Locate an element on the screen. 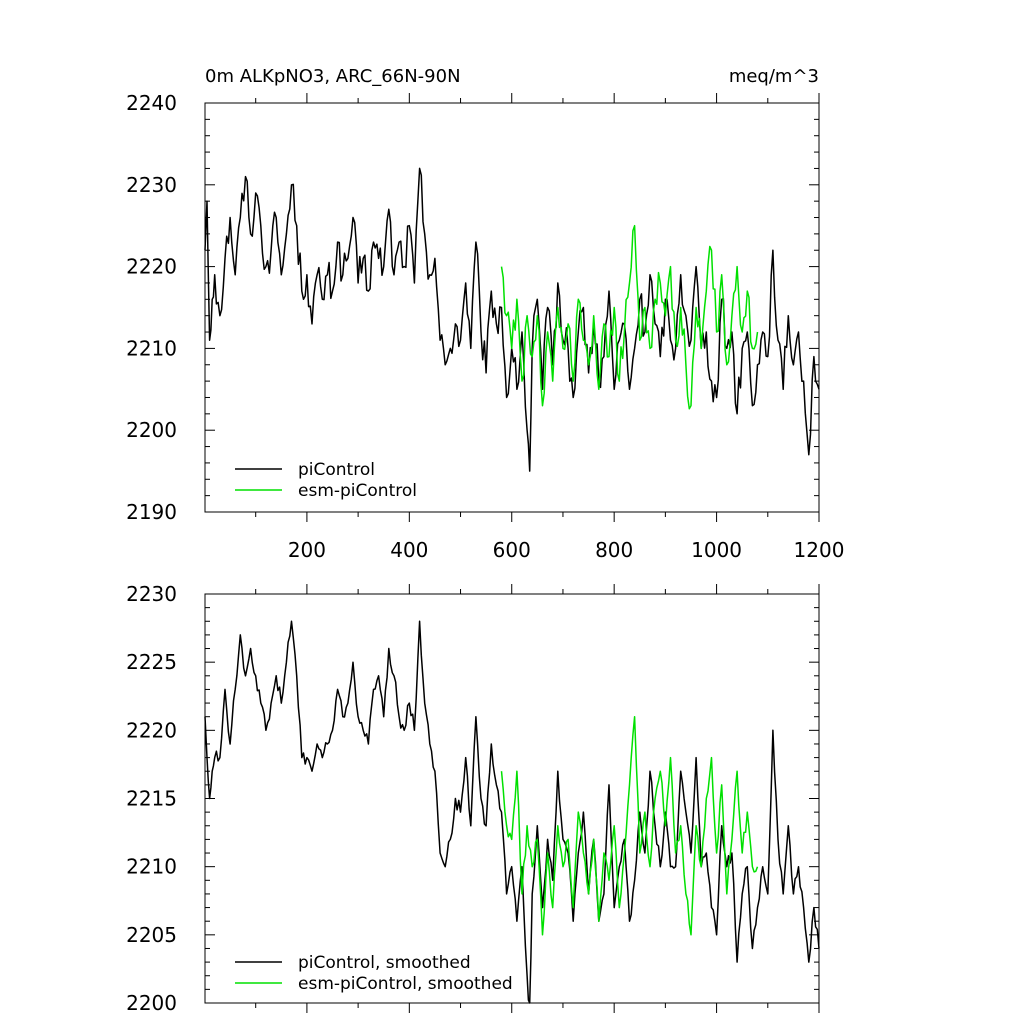 The image size is (1024, 1024). x-tick-label: 1200 is located at coordinates (819, 550).